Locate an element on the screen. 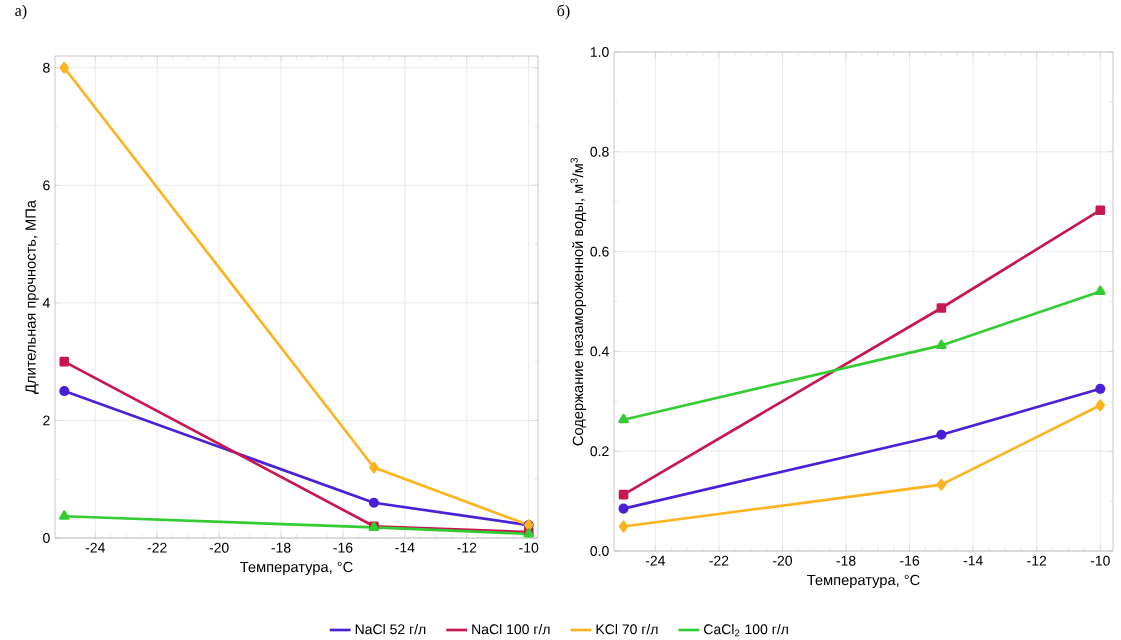  y-axis-title: Содержание незамороженной воды, м$^{3}$/м$^{3}$ is located at coordinates (578, 301).